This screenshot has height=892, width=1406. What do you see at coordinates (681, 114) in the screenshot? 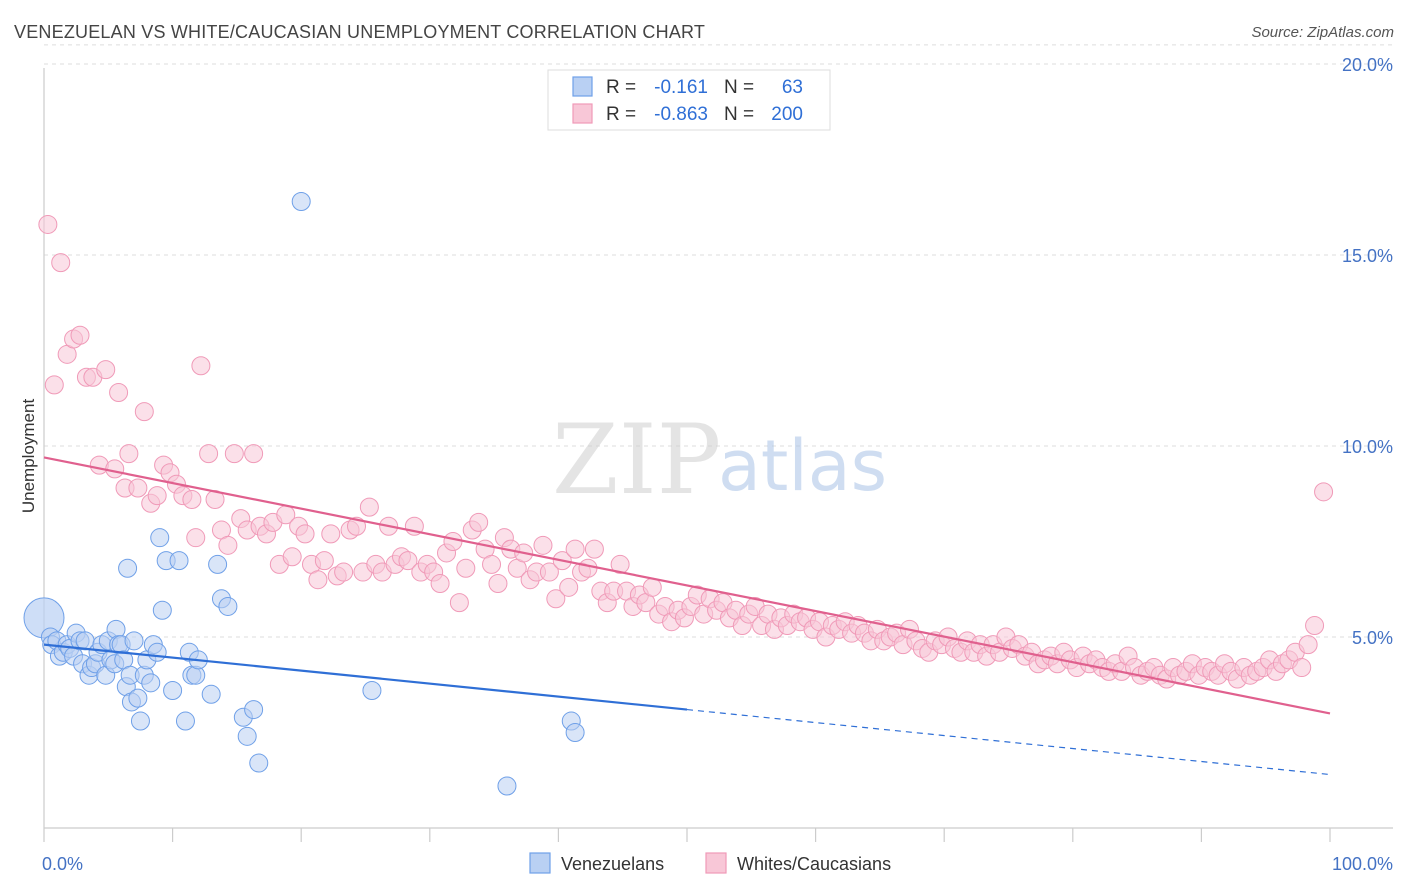
I see `legend-r-value-2: -0.863` at bounding box center [681, 114].